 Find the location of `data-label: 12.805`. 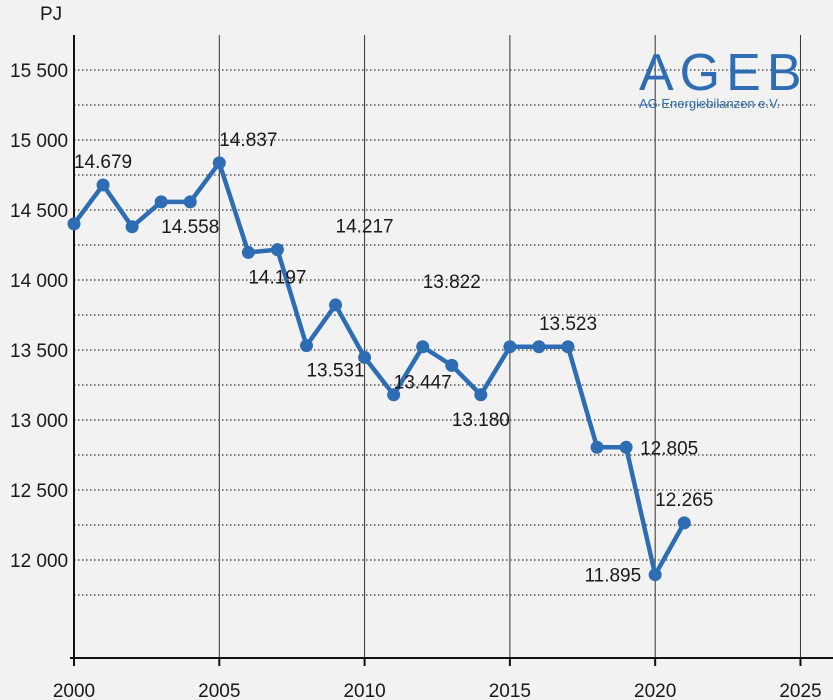

data-label: 12.805 is located at coordinates (669, 448).